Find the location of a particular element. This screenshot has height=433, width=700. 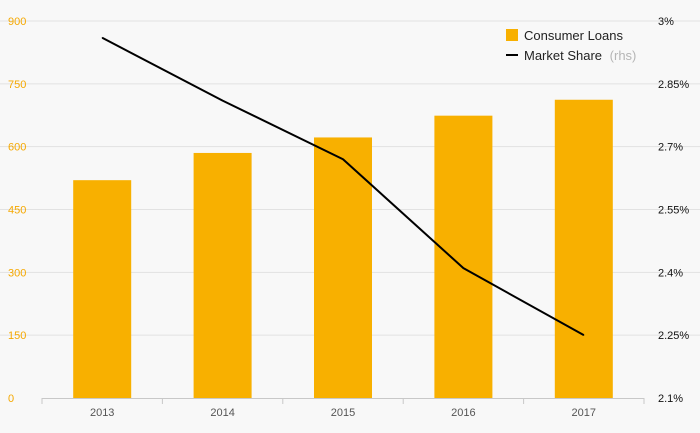

y-right-tick-label: 2.4% is located at coordinates (670, 273).